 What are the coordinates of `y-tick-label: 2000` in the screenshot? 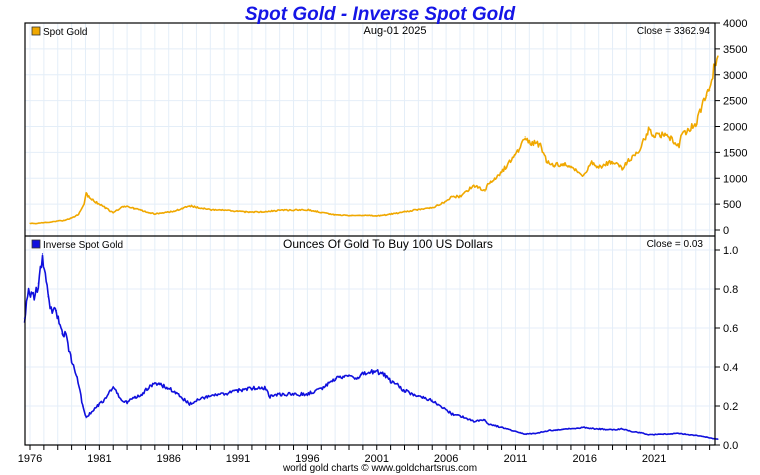 It's located at (735, 128).